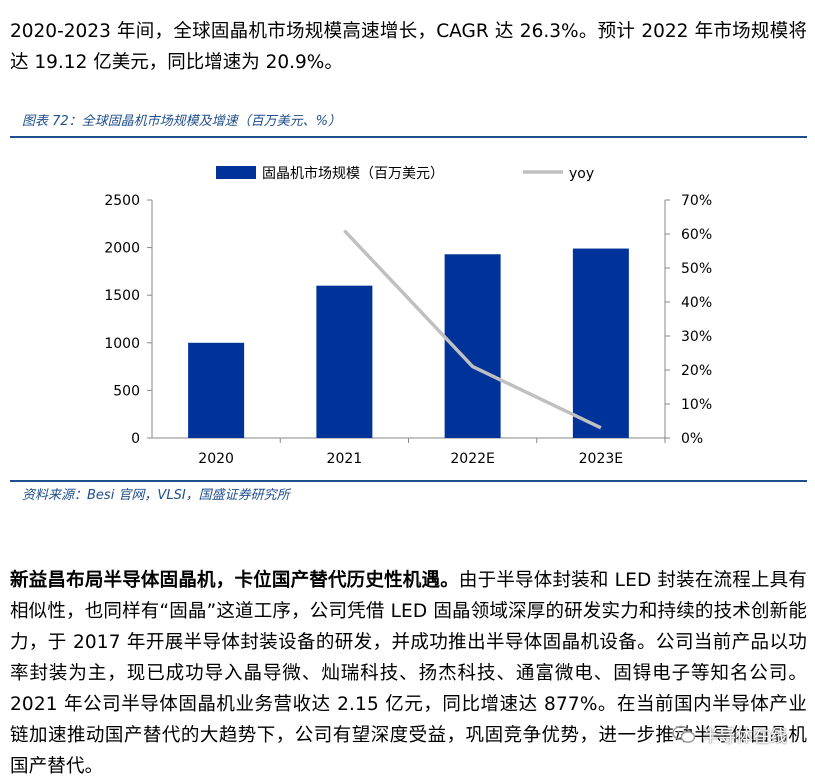  Describe the element at coordinates (135, 439) in the screenshot. I see `left-tick-label: 0` at that location.